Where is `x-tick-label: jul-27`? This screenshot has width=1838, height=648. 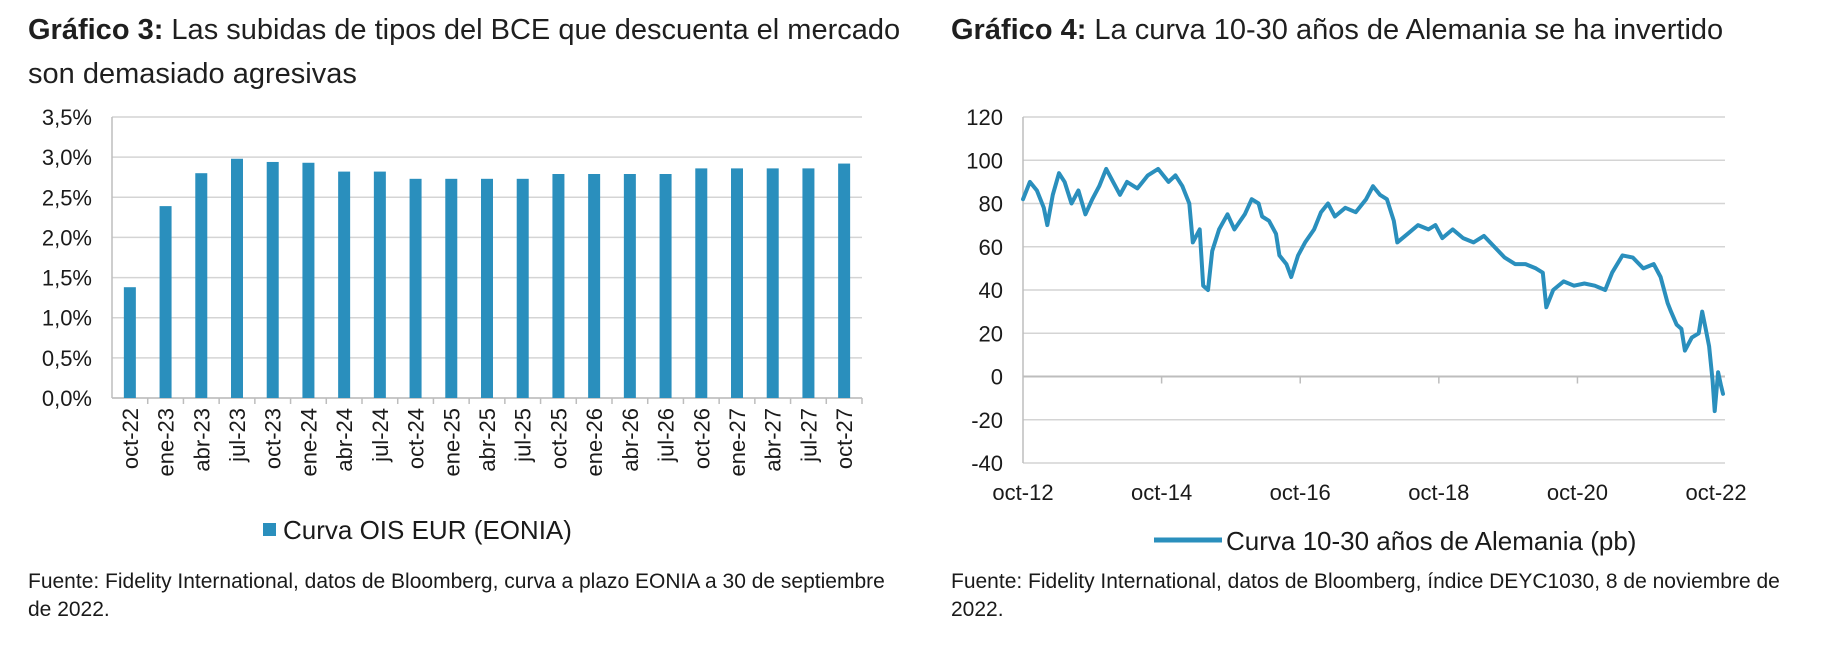 x-tick-label: jul-27 is located at coordinates (808, 435).